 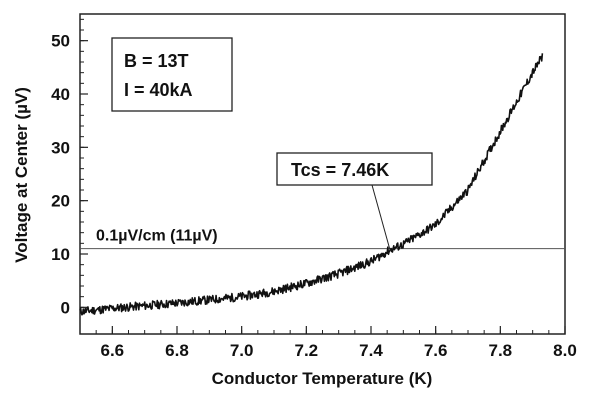 What do you see at coordinates (156, 61) in the screenshot?
I see `info-box-field-line: B = 13T` at bounding box center [156, 61].